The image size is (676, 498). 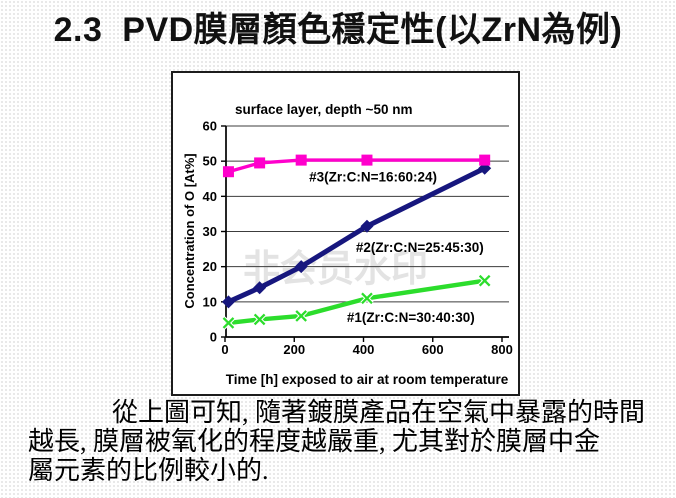 I want to click on series-label: #2(Zr:C:N=25:45:30), so click(x=420, y=247).